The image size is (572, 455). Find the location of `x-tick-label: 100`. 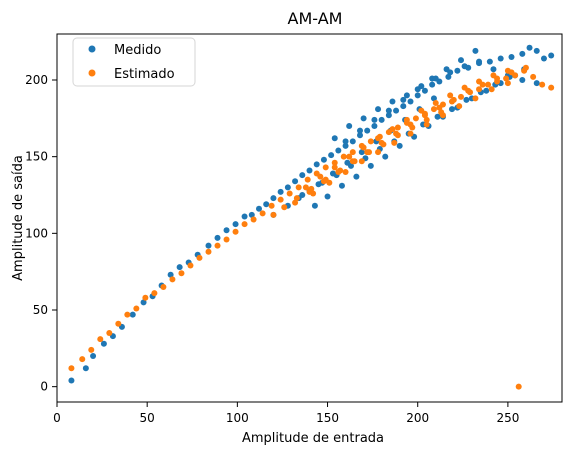

x-tick-label: 100 is located at coordinates (237, 418).